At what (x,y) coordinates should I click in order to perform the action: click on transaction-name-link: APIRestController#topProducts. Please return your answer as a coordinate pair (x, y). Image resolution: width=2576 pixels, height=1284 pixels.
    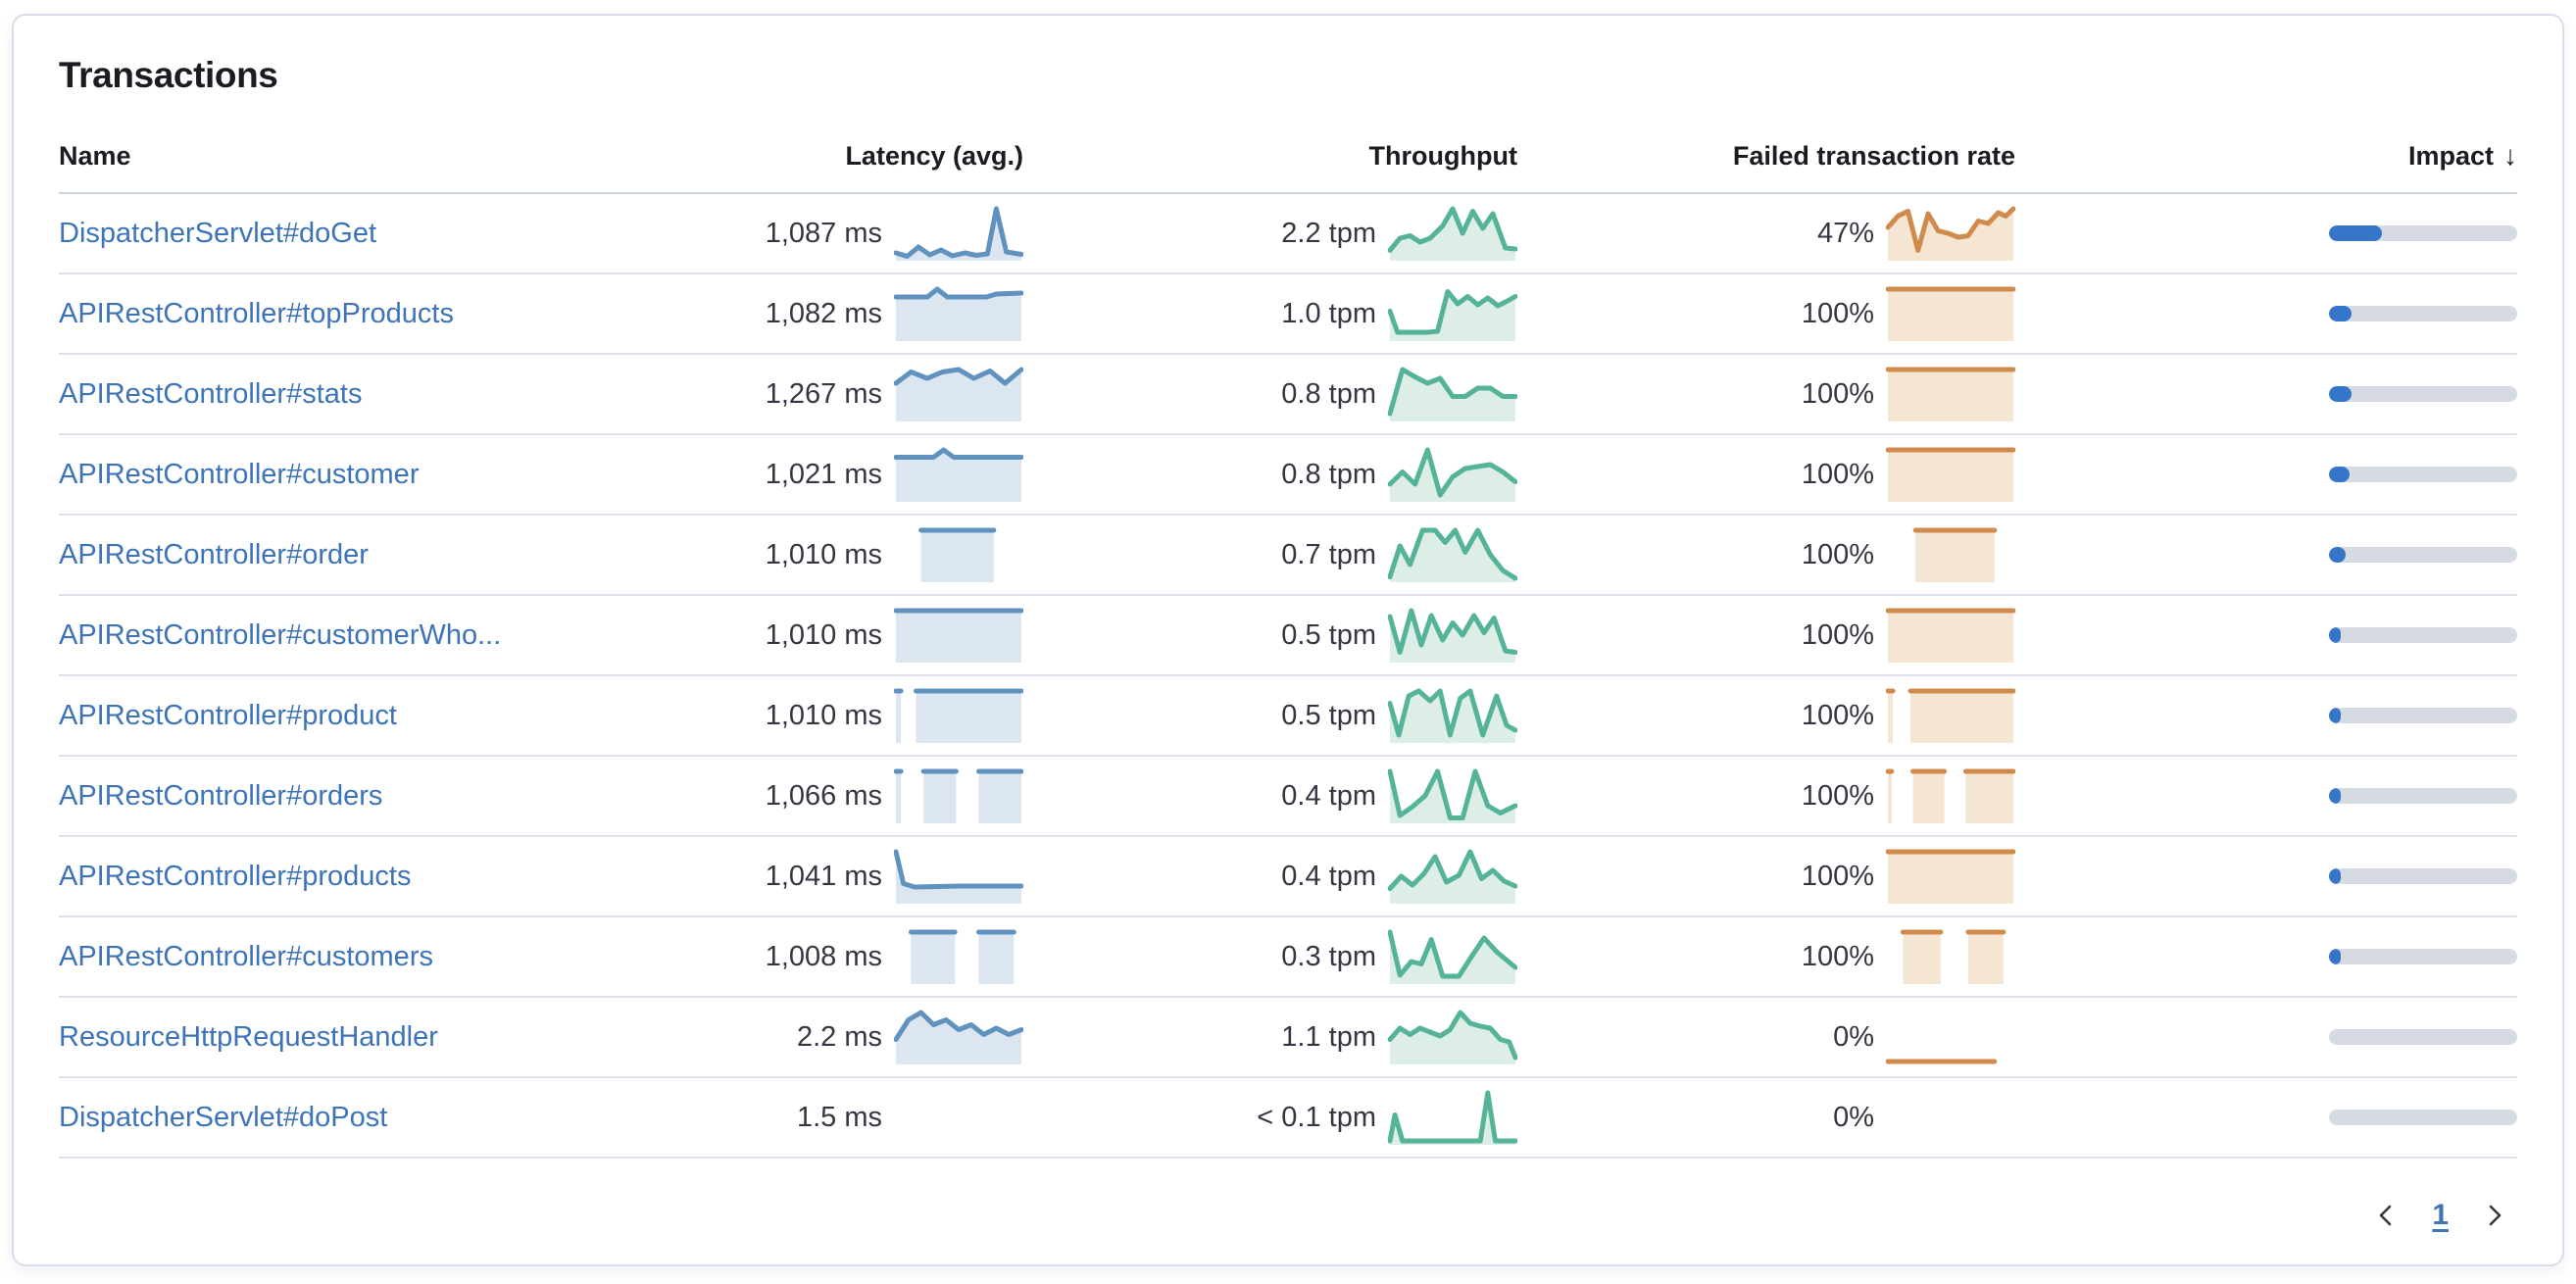
    Looking at the image, I should click on (256, 313).